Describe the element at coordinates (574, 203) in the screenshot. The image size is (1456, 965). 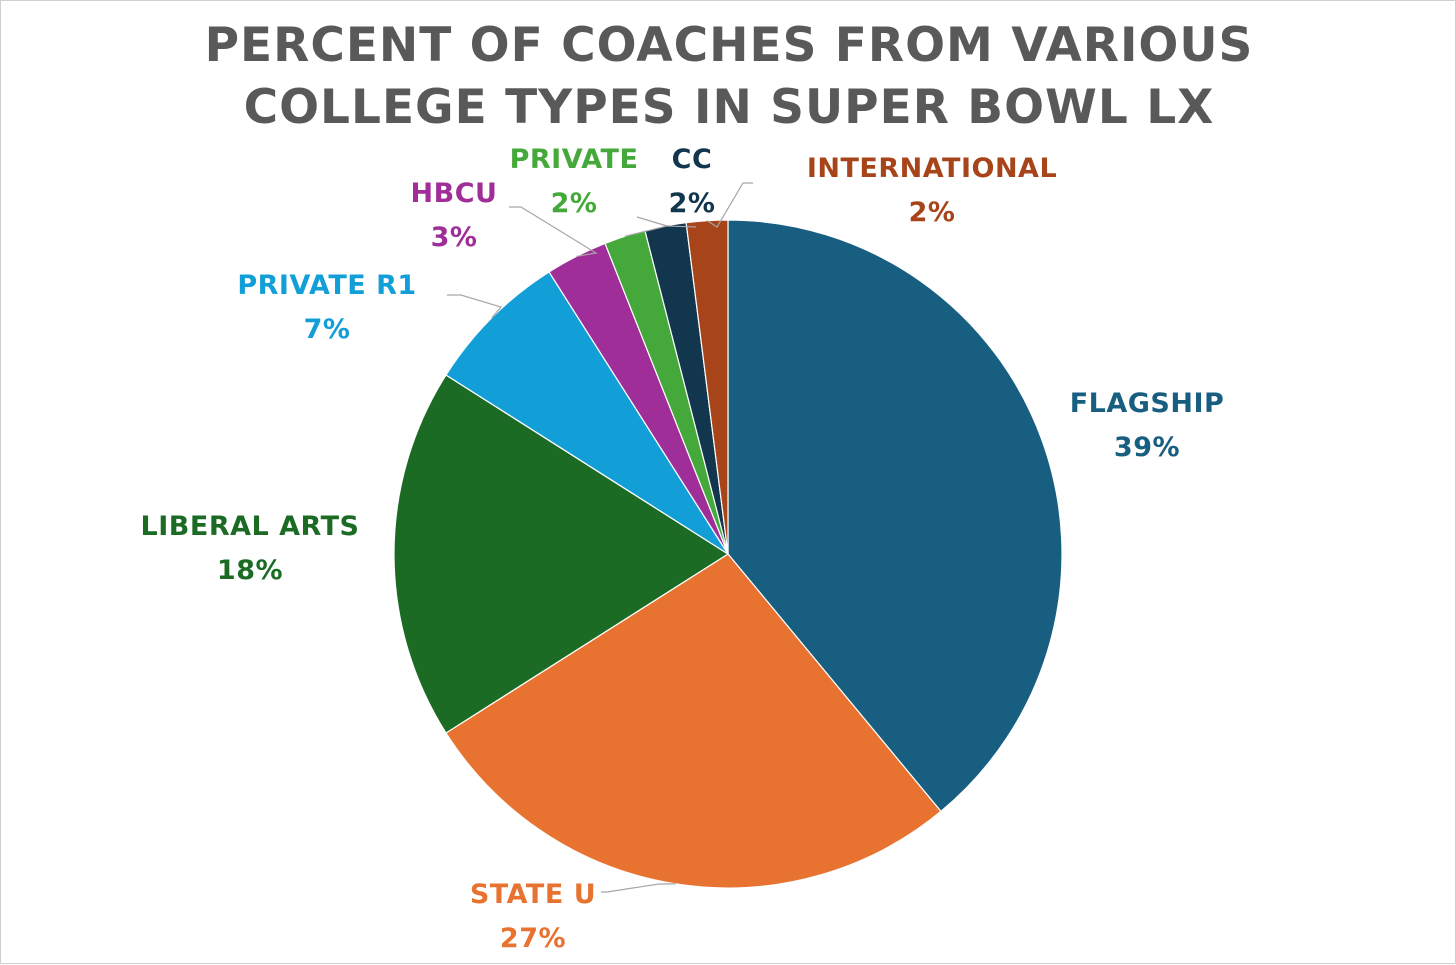
I see `slice-value-private: 2%` at that location.